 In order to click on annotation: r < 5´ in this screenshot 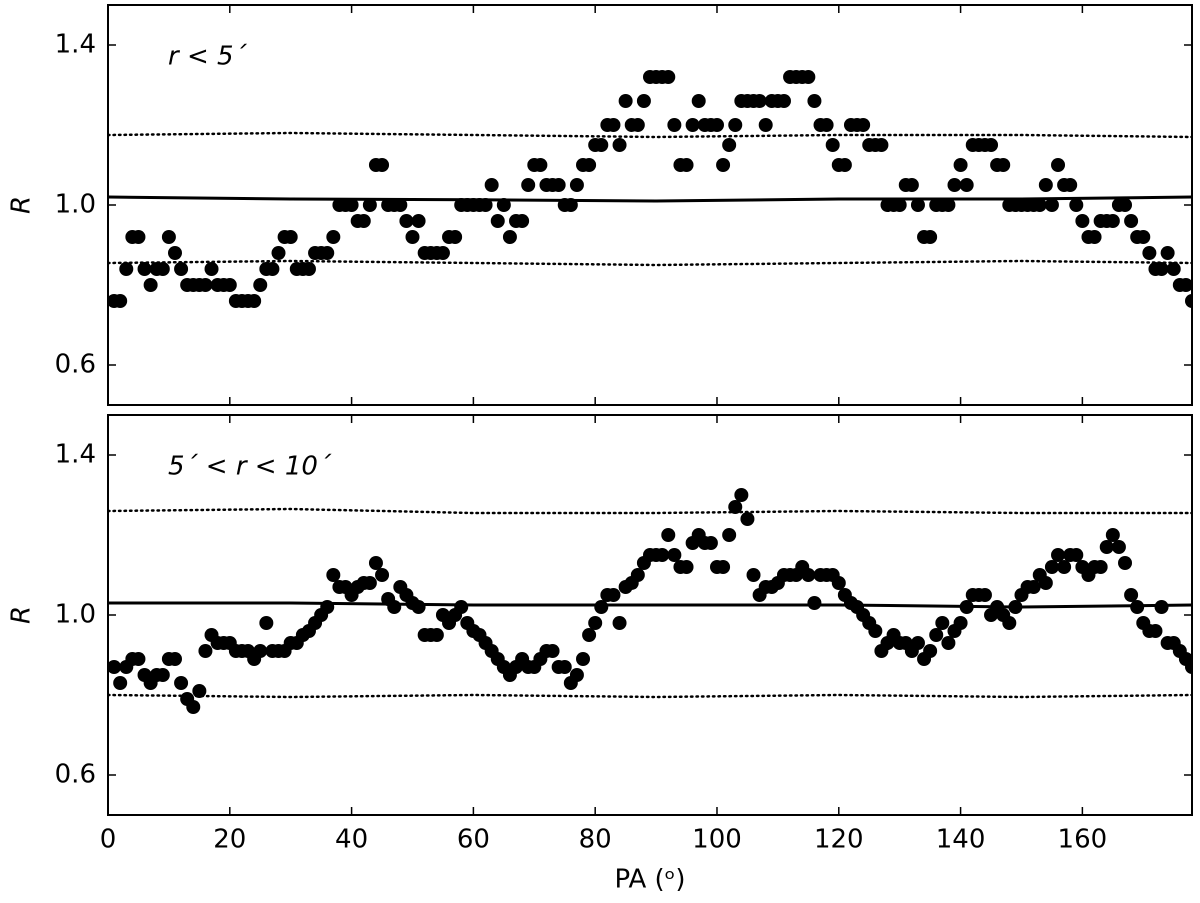, I will do `click(208, 57)`.